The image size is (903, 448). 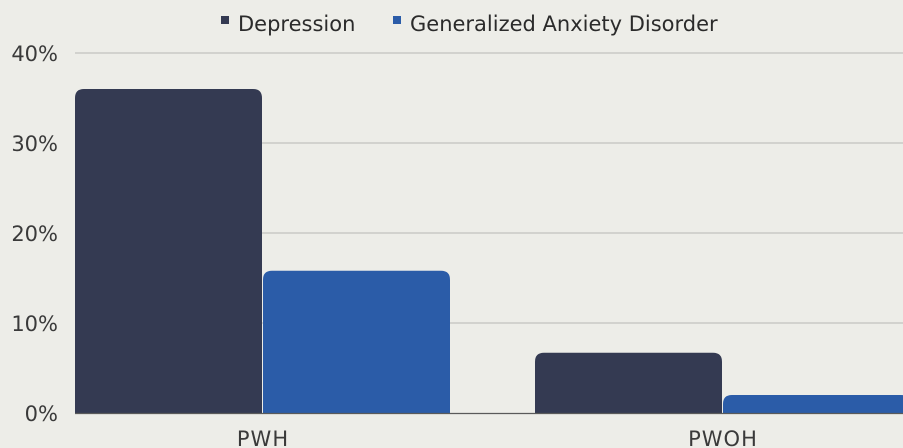 I want to click on bar-generalized-anxiety-disorder-pwoh, so click(x=813, y=404).